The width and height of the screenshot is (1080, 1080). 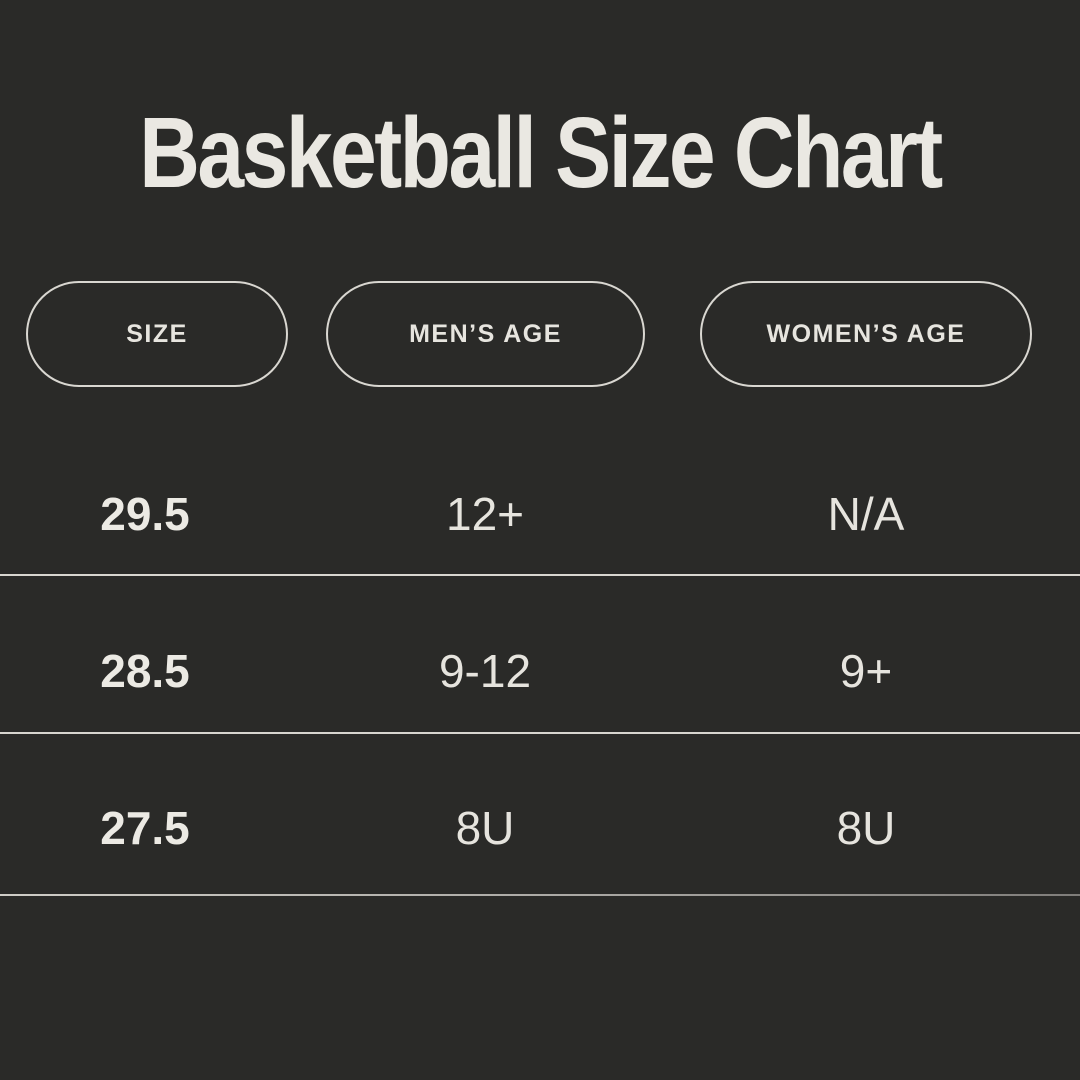 I want to click on column-header-pill-size: SIZE, so click(x=157, y=334).